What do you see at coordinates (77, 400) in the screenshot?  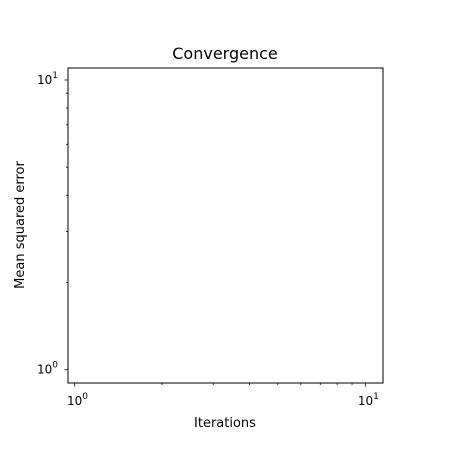 I see `x-tick-label: 10⁰` at bounding box center [77, 400].